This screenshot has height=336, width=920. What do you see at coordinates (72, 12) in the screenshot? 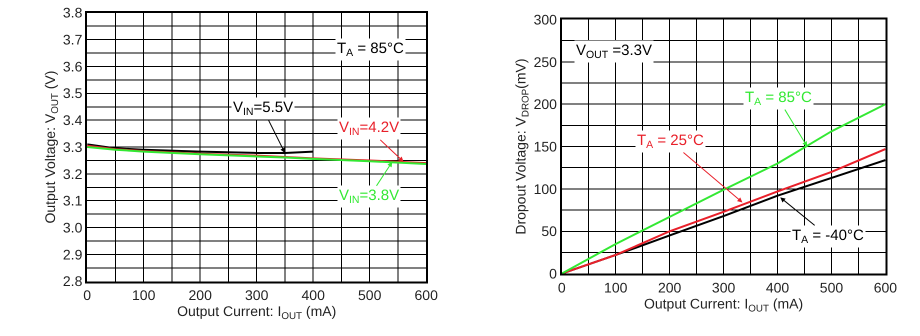
I see `y-tick-label: 3.8` at bounding box center [72, 12].